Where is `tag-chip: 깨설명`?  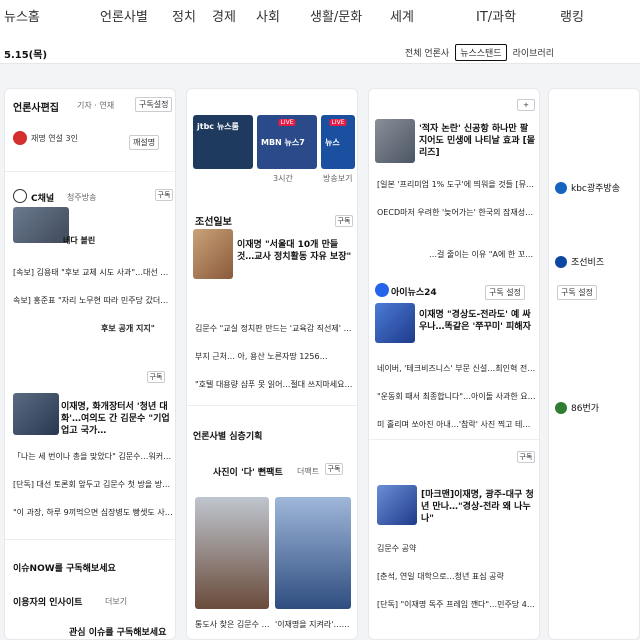
tag-chip: 깨설명 is located at coordinates (144, 142).